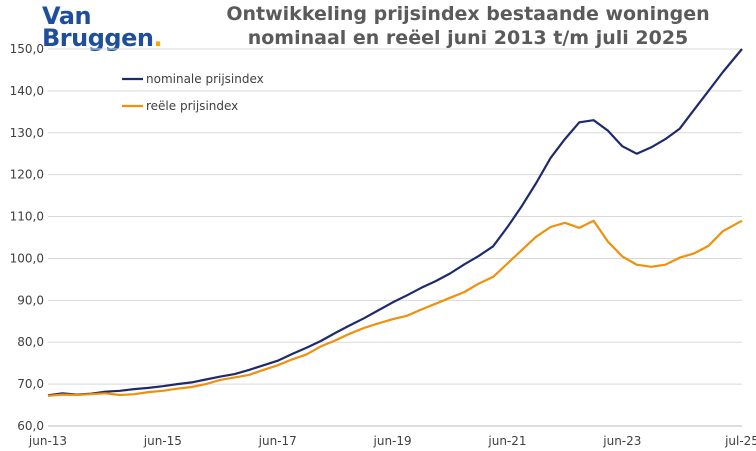 Image resolution: width=756 pixels, height=451 pixels. What do you see at coordinates (30, 342) in the screenshot?
I see `y-tick-label: 80,0` at bounding box center [30, 342].